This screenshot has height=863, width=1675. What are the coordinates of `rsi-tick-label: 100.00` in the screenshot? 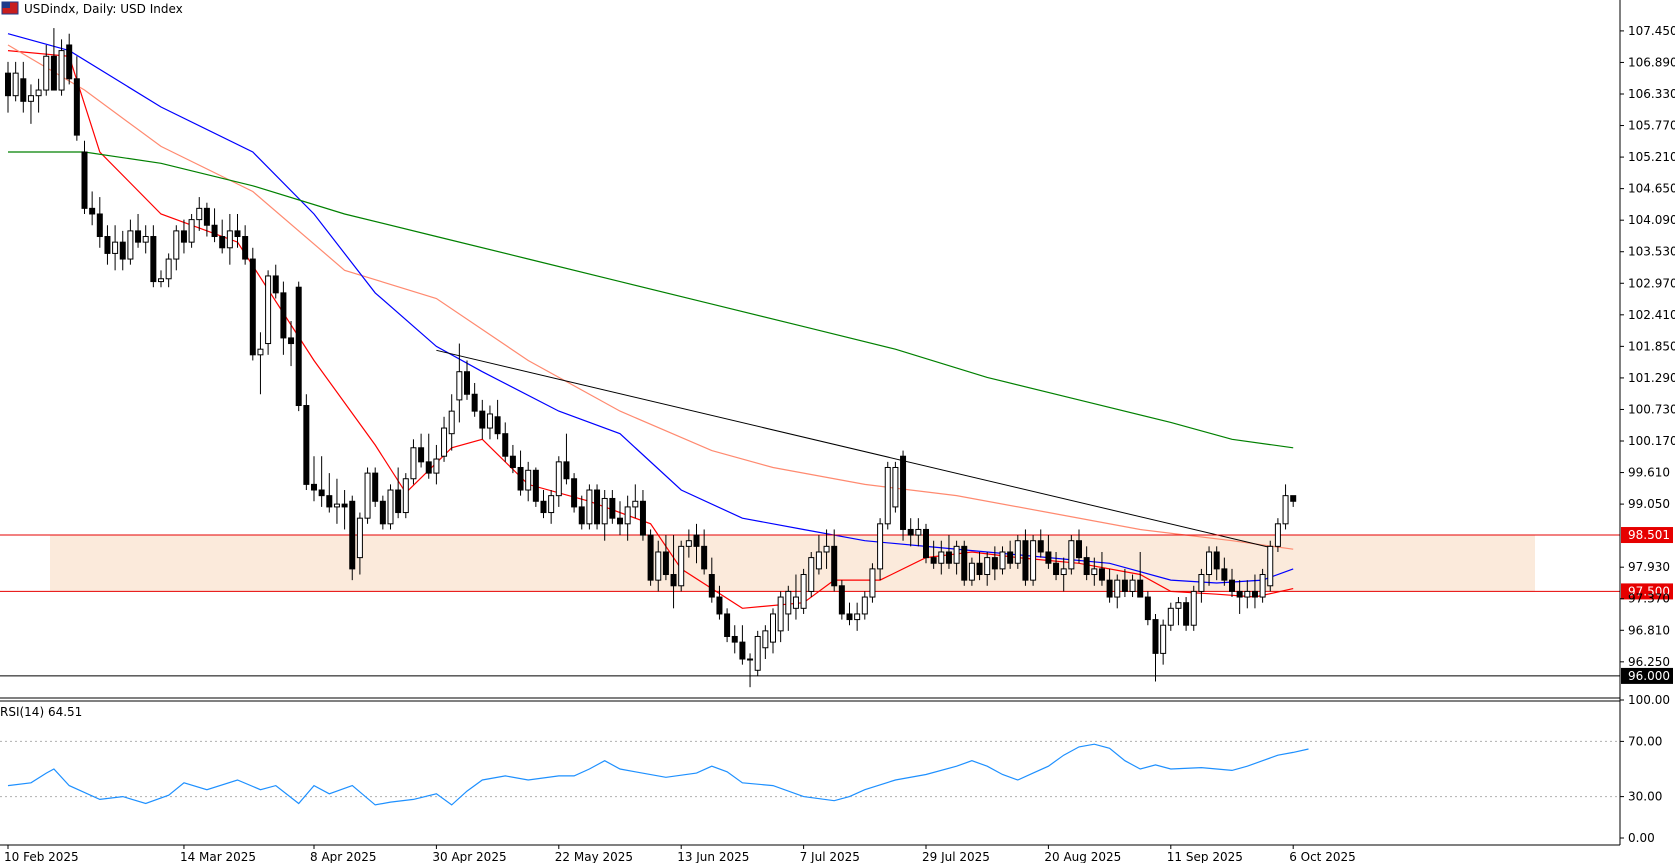 It's located at (1649, 700).